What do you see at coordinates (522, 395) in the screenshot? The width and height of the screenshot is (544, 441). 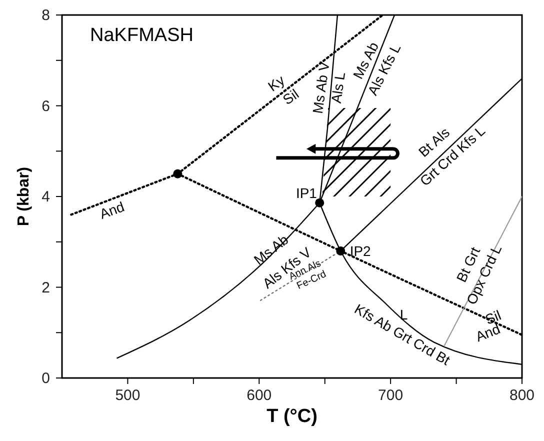 I see `x-tick-label: 800` at bounding box center [522, 395].